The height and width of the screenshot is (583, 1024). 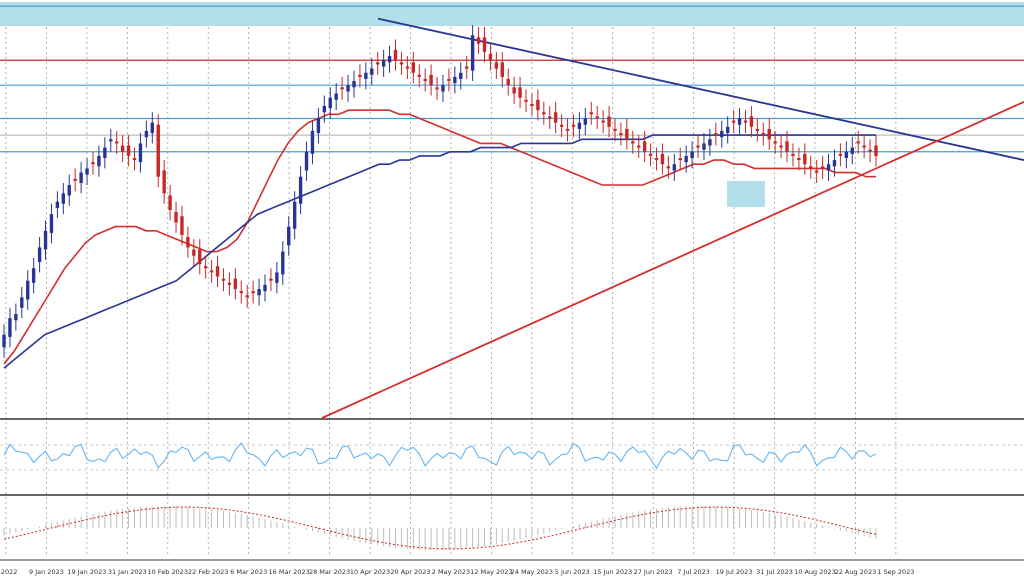 I want to click on x-tick-label: 24 May 2023, so click(x=532, y=572).